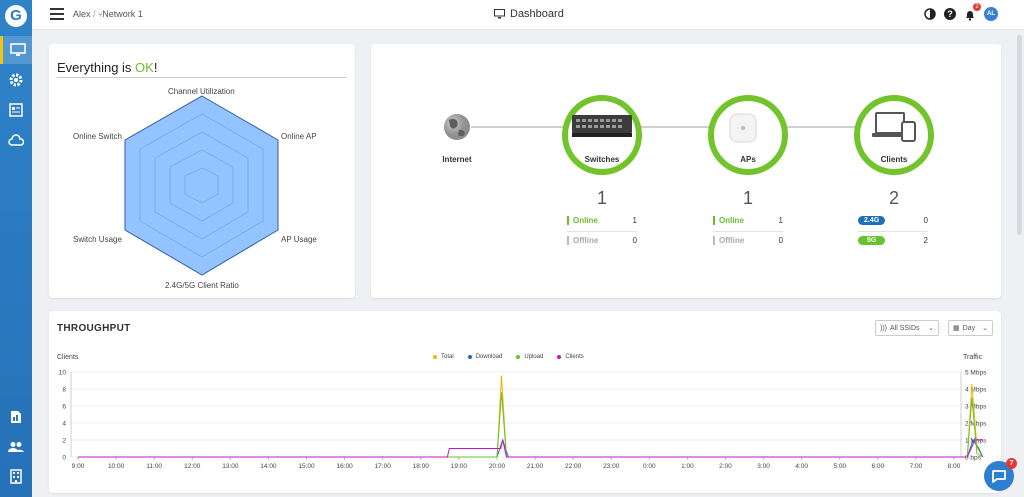 The height and width of the screenshot is (497, 1024). Describe the element at coordinates (16, 447) in the screenshot. I see `users-icon` at that location.